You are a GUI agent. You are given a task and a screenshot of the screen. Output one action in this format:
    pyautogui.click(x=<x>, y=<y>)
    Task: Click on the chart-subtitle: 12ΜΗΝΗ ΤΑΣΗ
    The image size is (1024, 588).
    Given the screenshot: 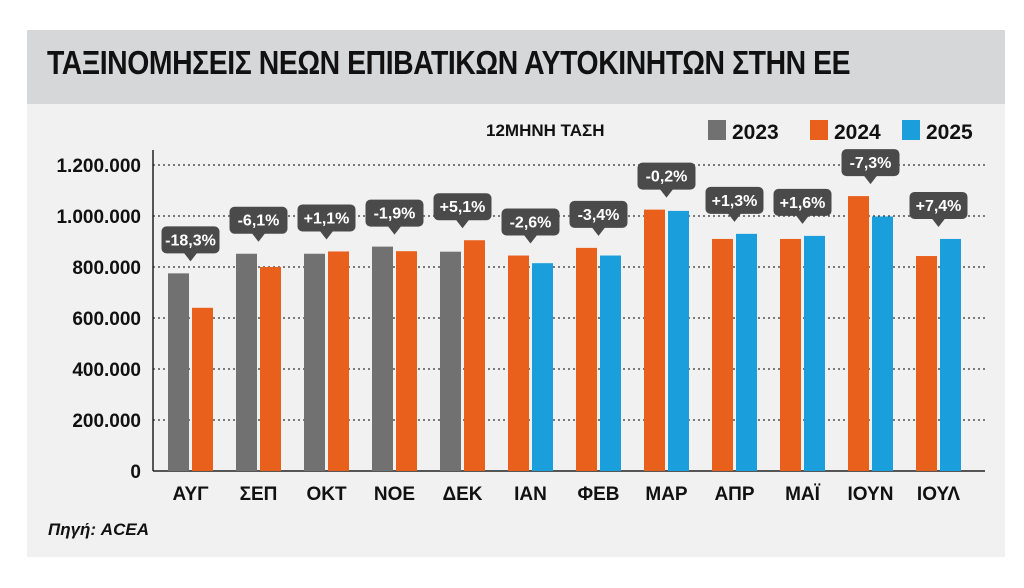 What is the action you would take?
    pyautogui.click(x=545, y=130)
    